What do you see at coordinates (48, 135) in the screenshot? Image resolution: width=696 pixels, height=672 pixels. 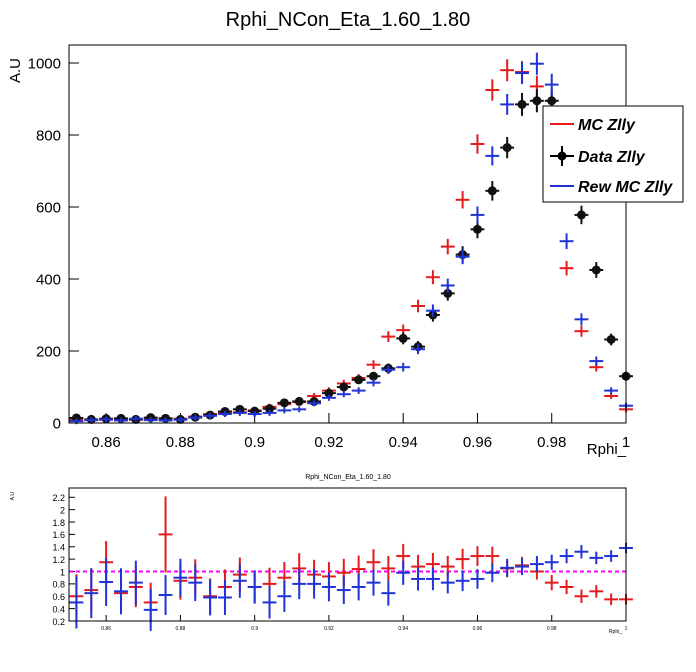 I see `main-y-tick-label: 800` at bounding box center [48, 135].